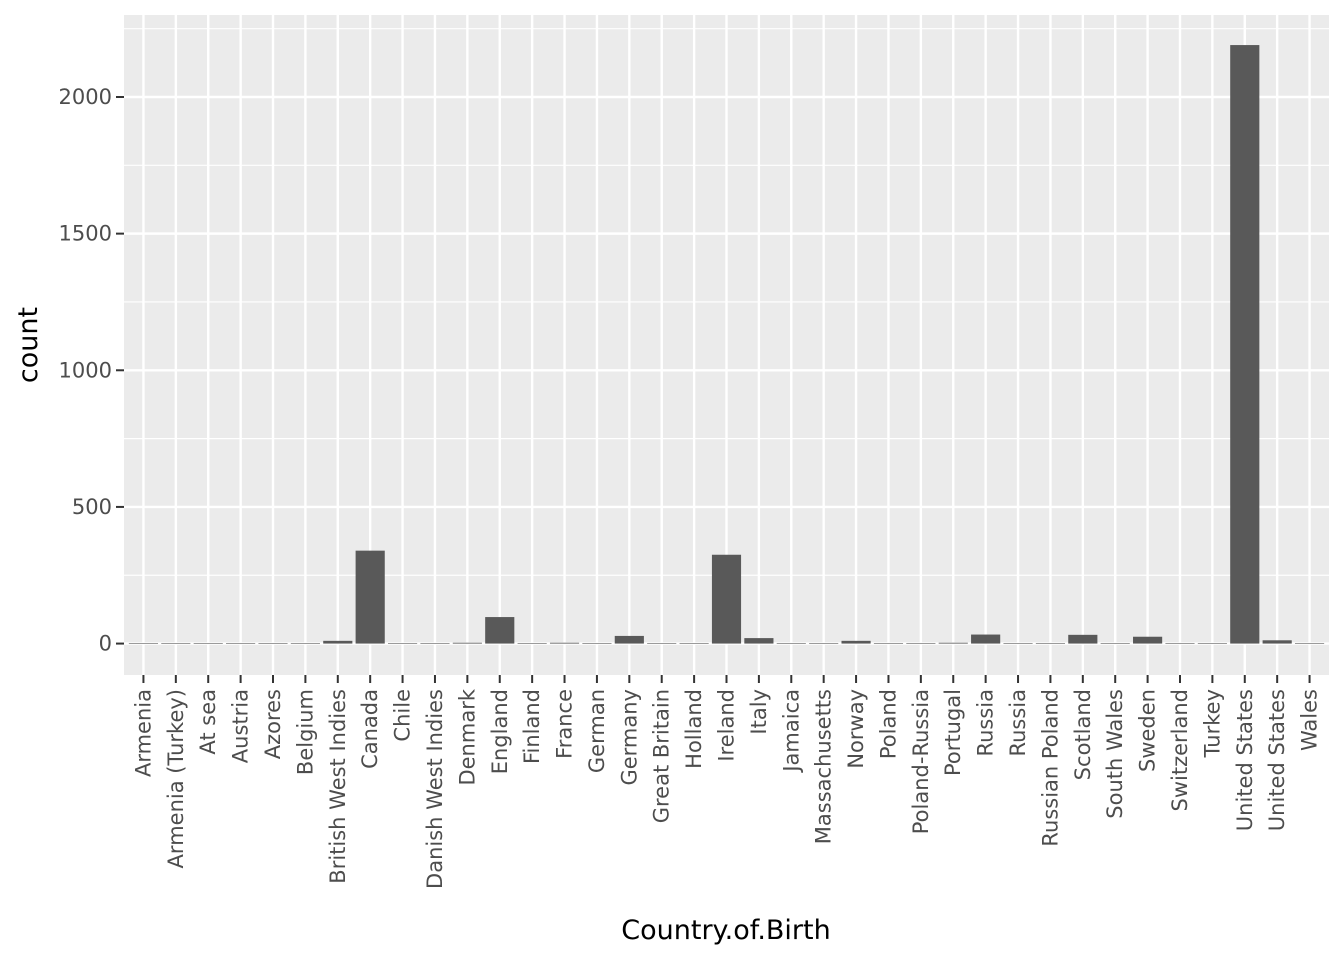 Image resolution: width=1344 pixels, height=960 pixels. I want to click on y-tick-label: 0, so click(105, 644).